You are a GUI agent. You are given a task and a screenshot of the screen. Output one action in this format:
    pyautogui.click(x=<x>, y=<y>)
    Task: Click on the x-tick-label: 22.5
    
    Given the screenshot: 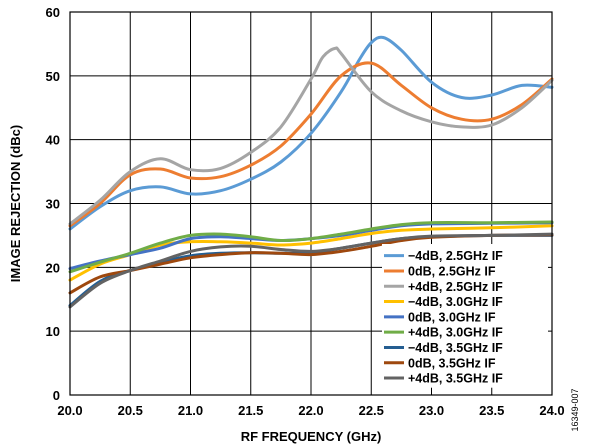 What is the action you would take?
    pyautogui.click(x=371, y=410)
    